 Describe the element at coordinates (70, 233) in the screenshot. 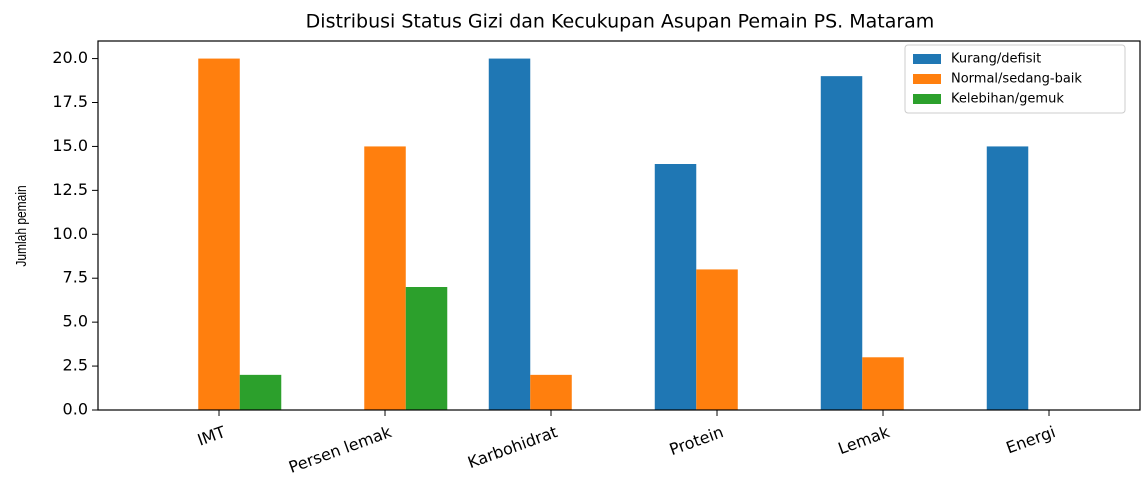

I see `y-tick-label: 10.0` at that location.